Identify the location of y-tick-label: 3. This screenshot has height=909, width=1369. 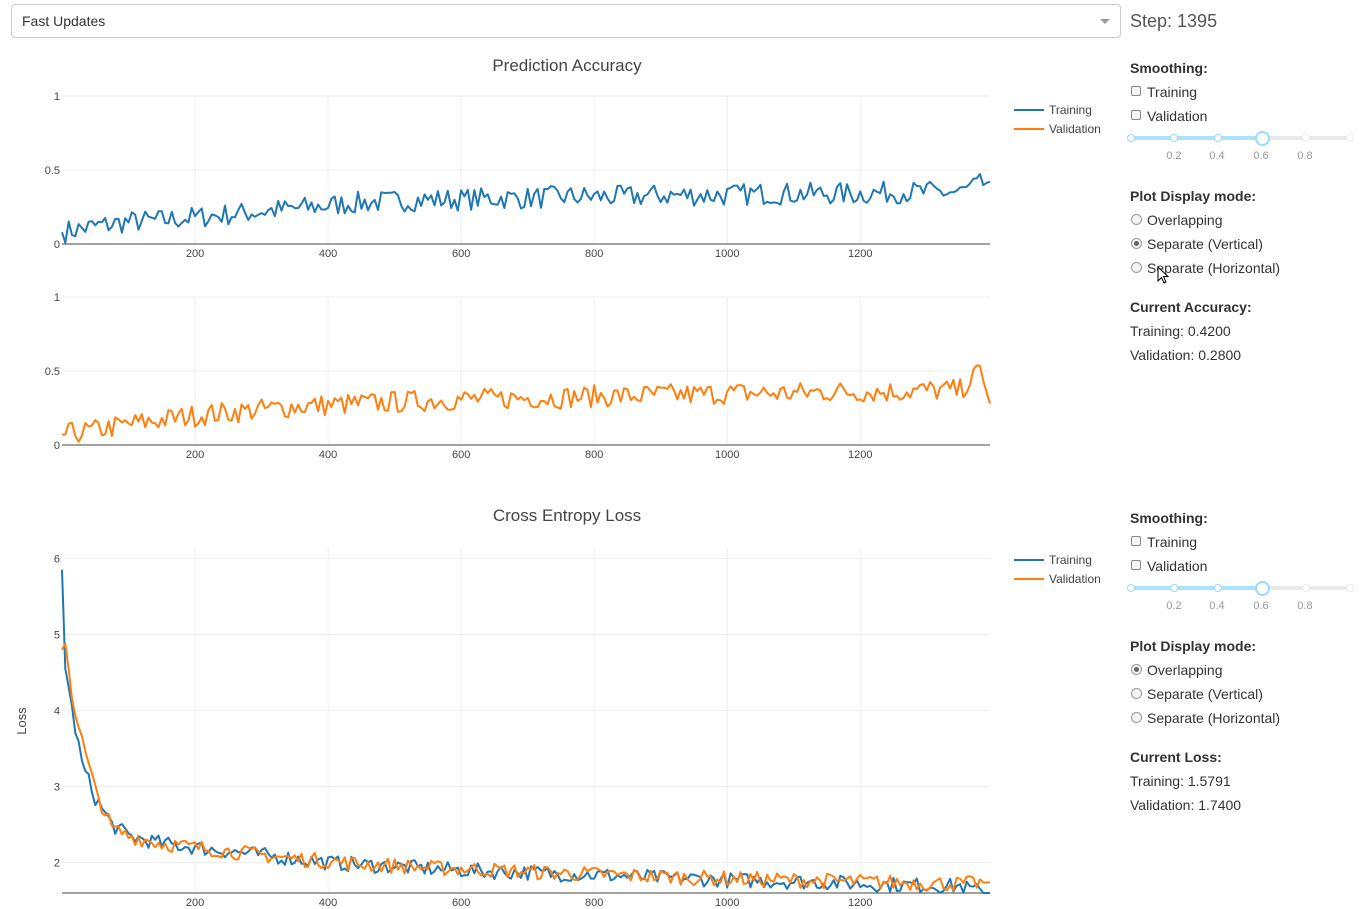
(57, 788).